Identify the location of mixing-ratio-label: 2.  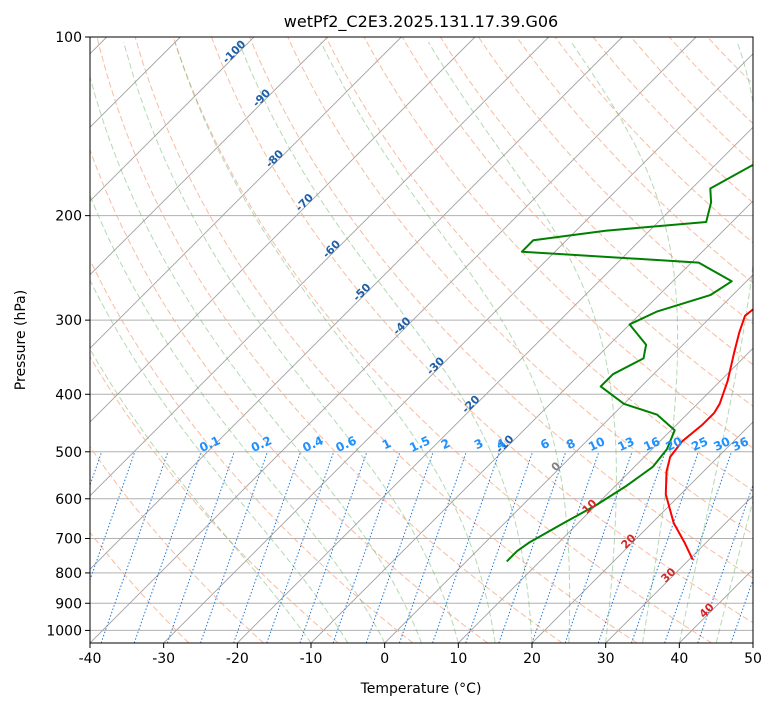
(445, 444).